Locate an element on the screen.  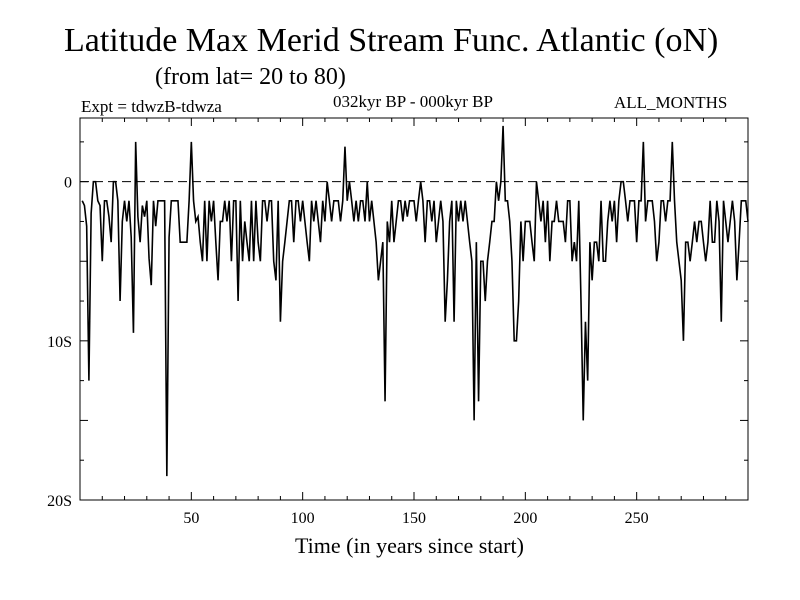
x-tick-label: 200 is located at coordinates (525, 518).